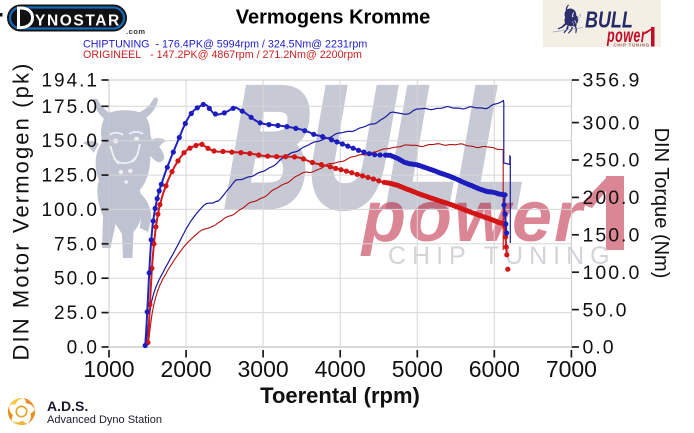 The width and height of the screenshot is (694, 433). I want to click on svg-text: 175.0, so click(70, 107).